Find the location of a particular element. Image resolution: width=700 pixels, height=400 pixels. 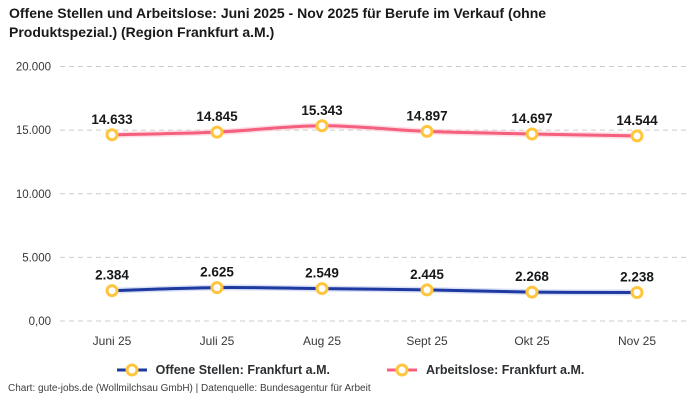

legend-item-arbeitslose: Arbeitslose: Frankfurt a.M. is located at coordinates (485, 370).